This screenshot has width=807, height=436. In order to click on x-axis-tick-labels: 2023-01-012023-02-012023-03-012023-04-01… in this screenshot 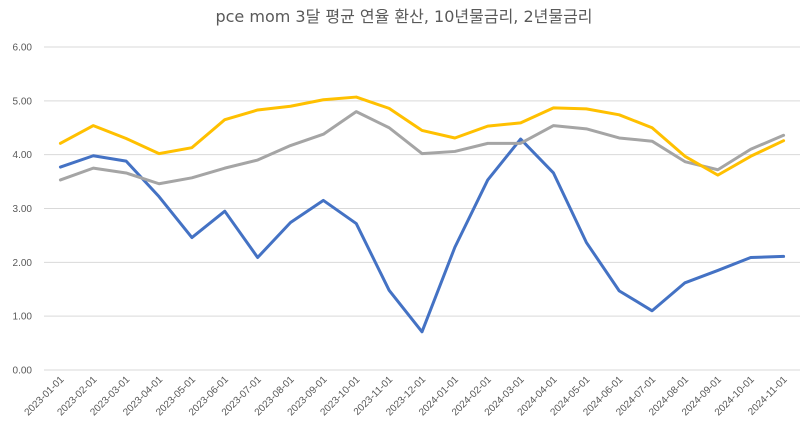, I will do `click(406, 396)`.